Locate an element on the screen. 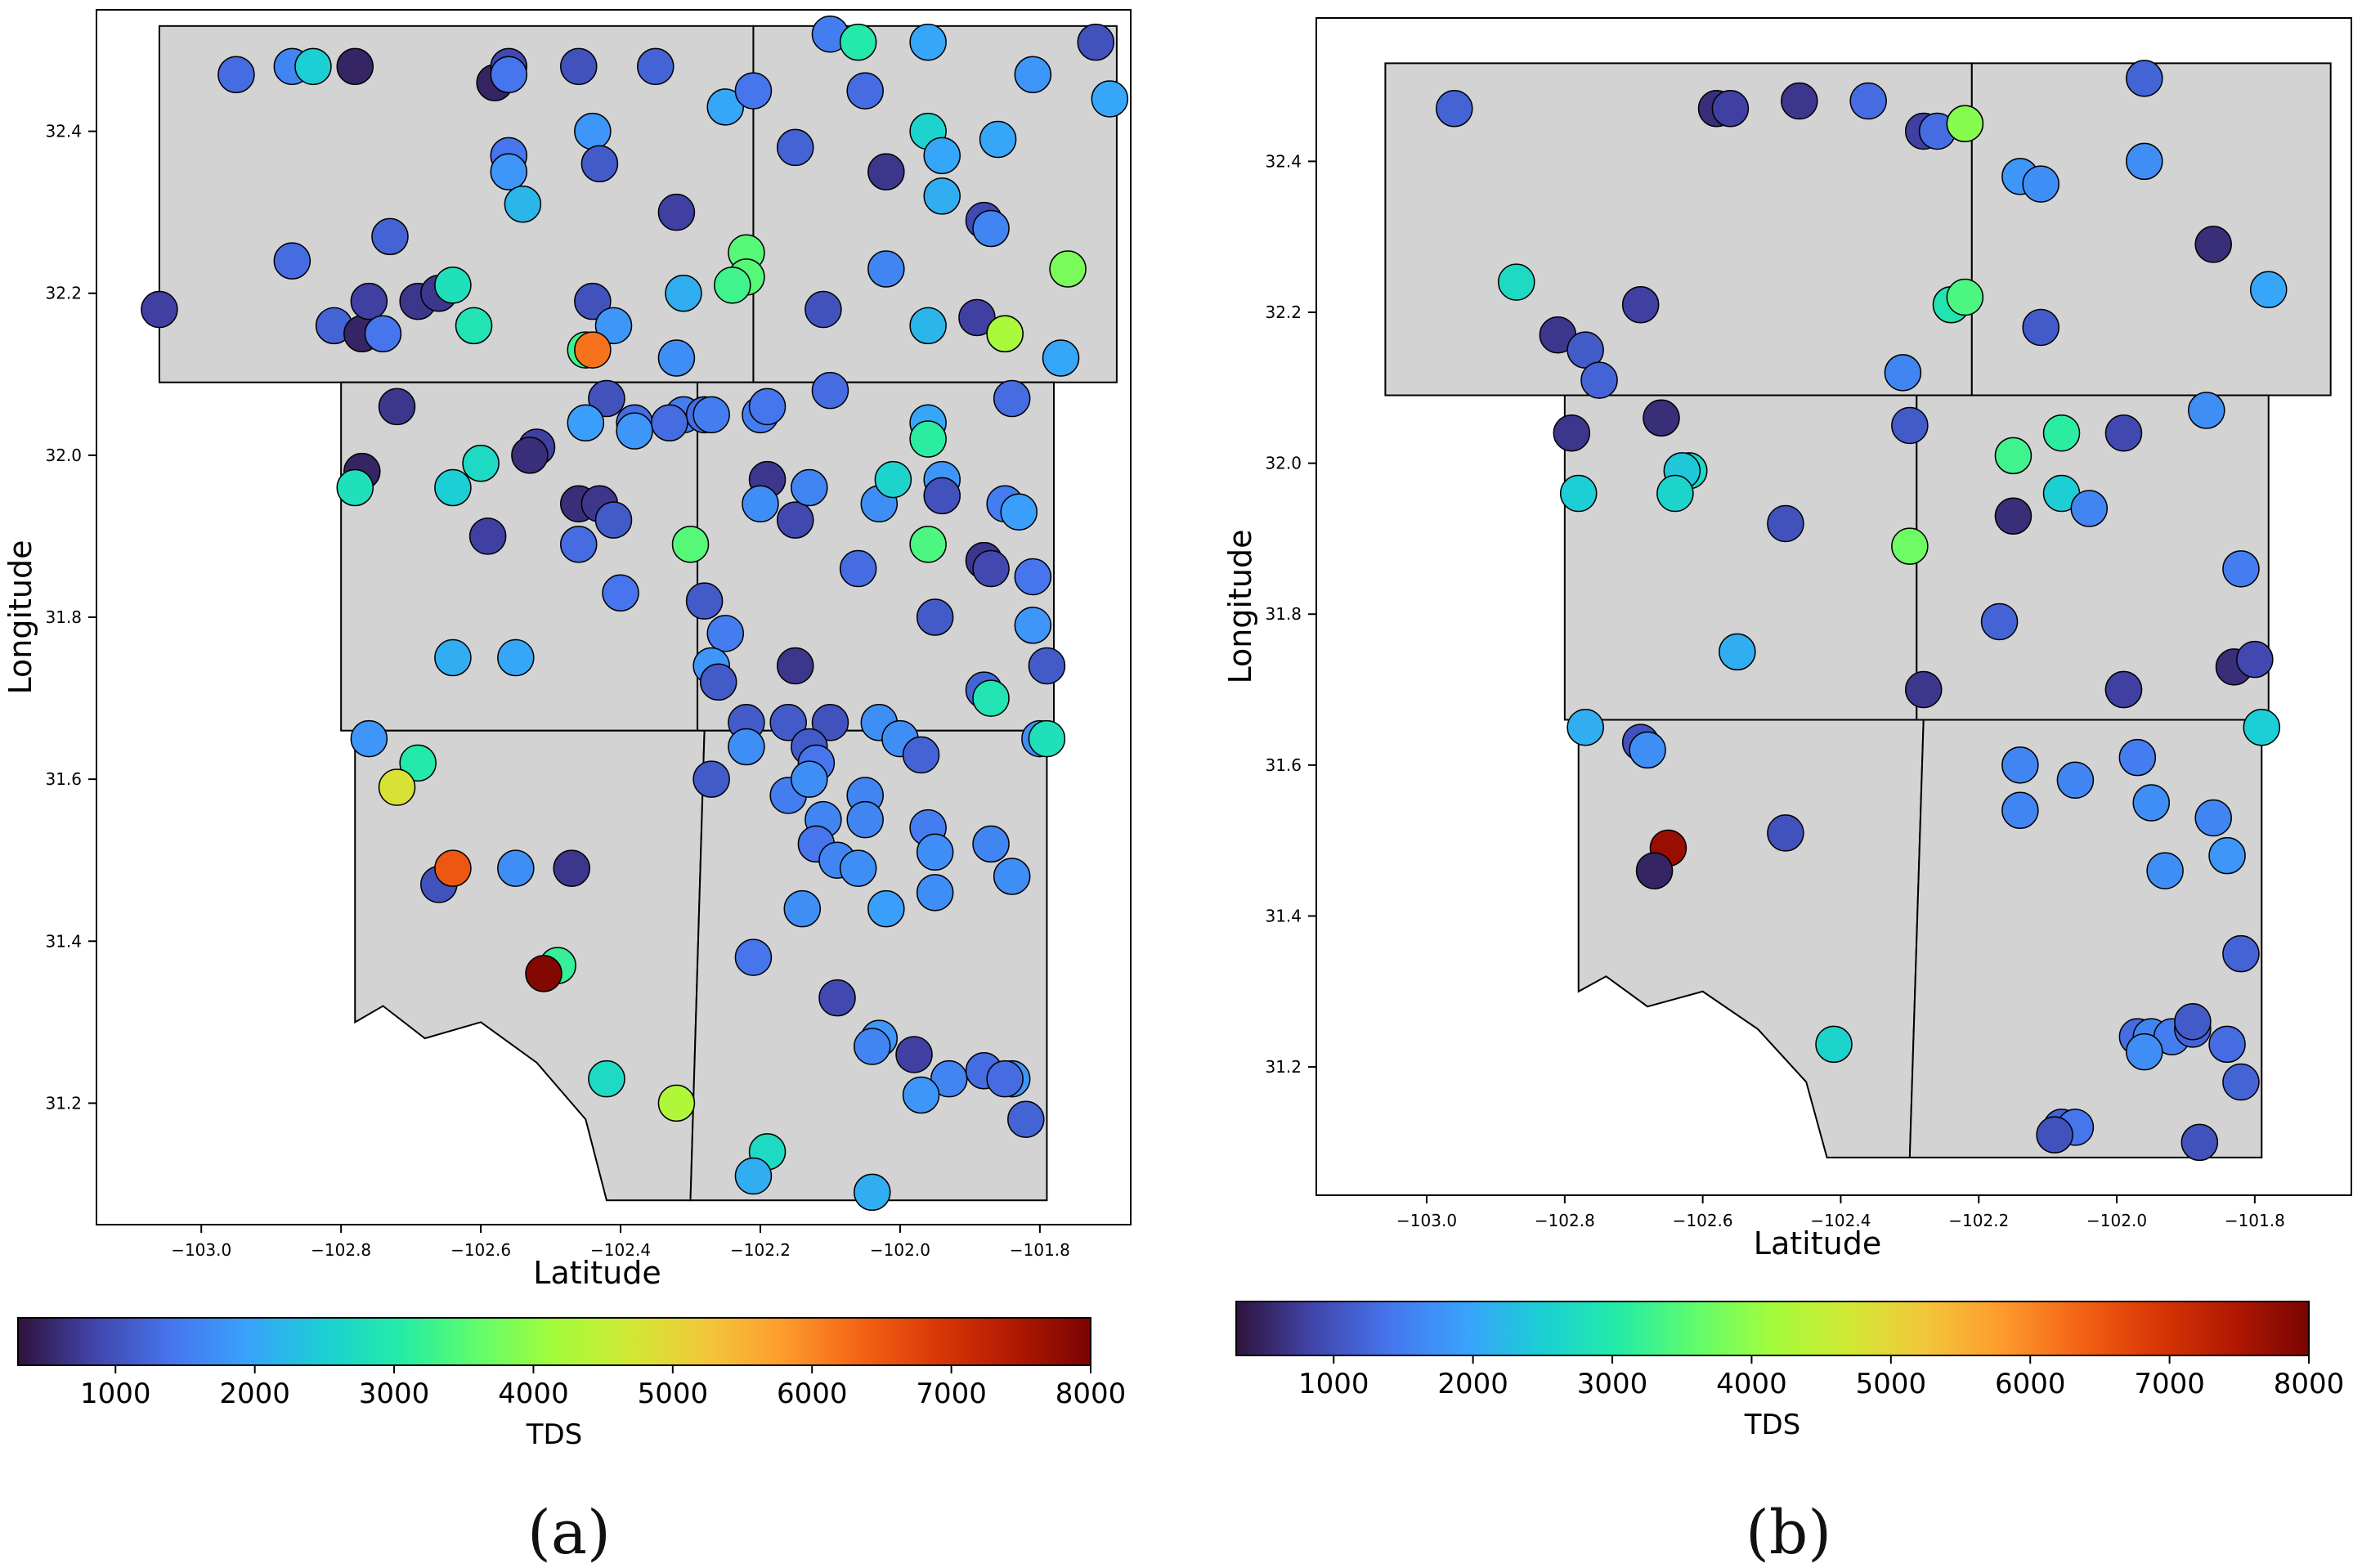  y-tick-label: 31.6 is located at coordinates (63, 779).